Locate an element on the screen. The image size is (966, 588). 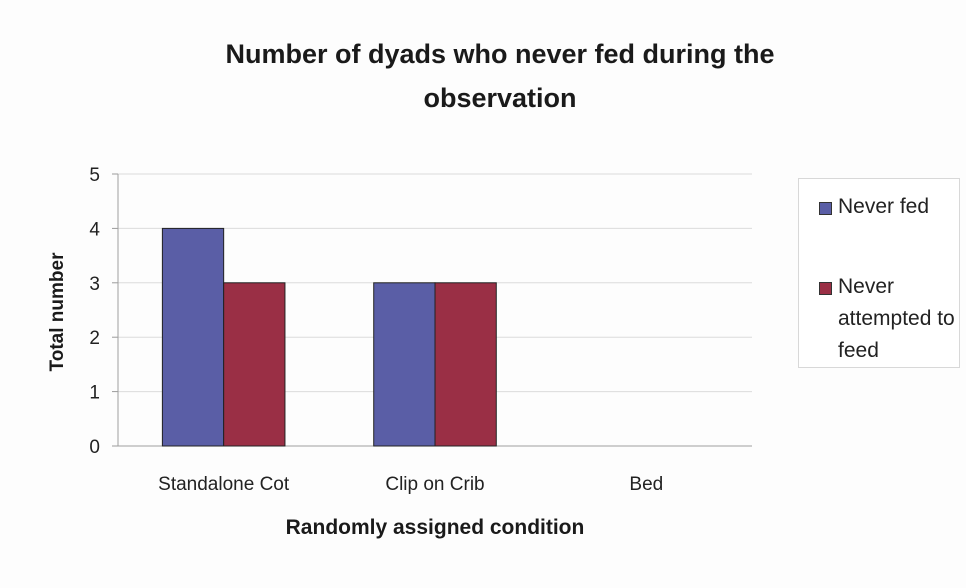
y-tick-label-4: 4 is located at coordinates (94, 229).